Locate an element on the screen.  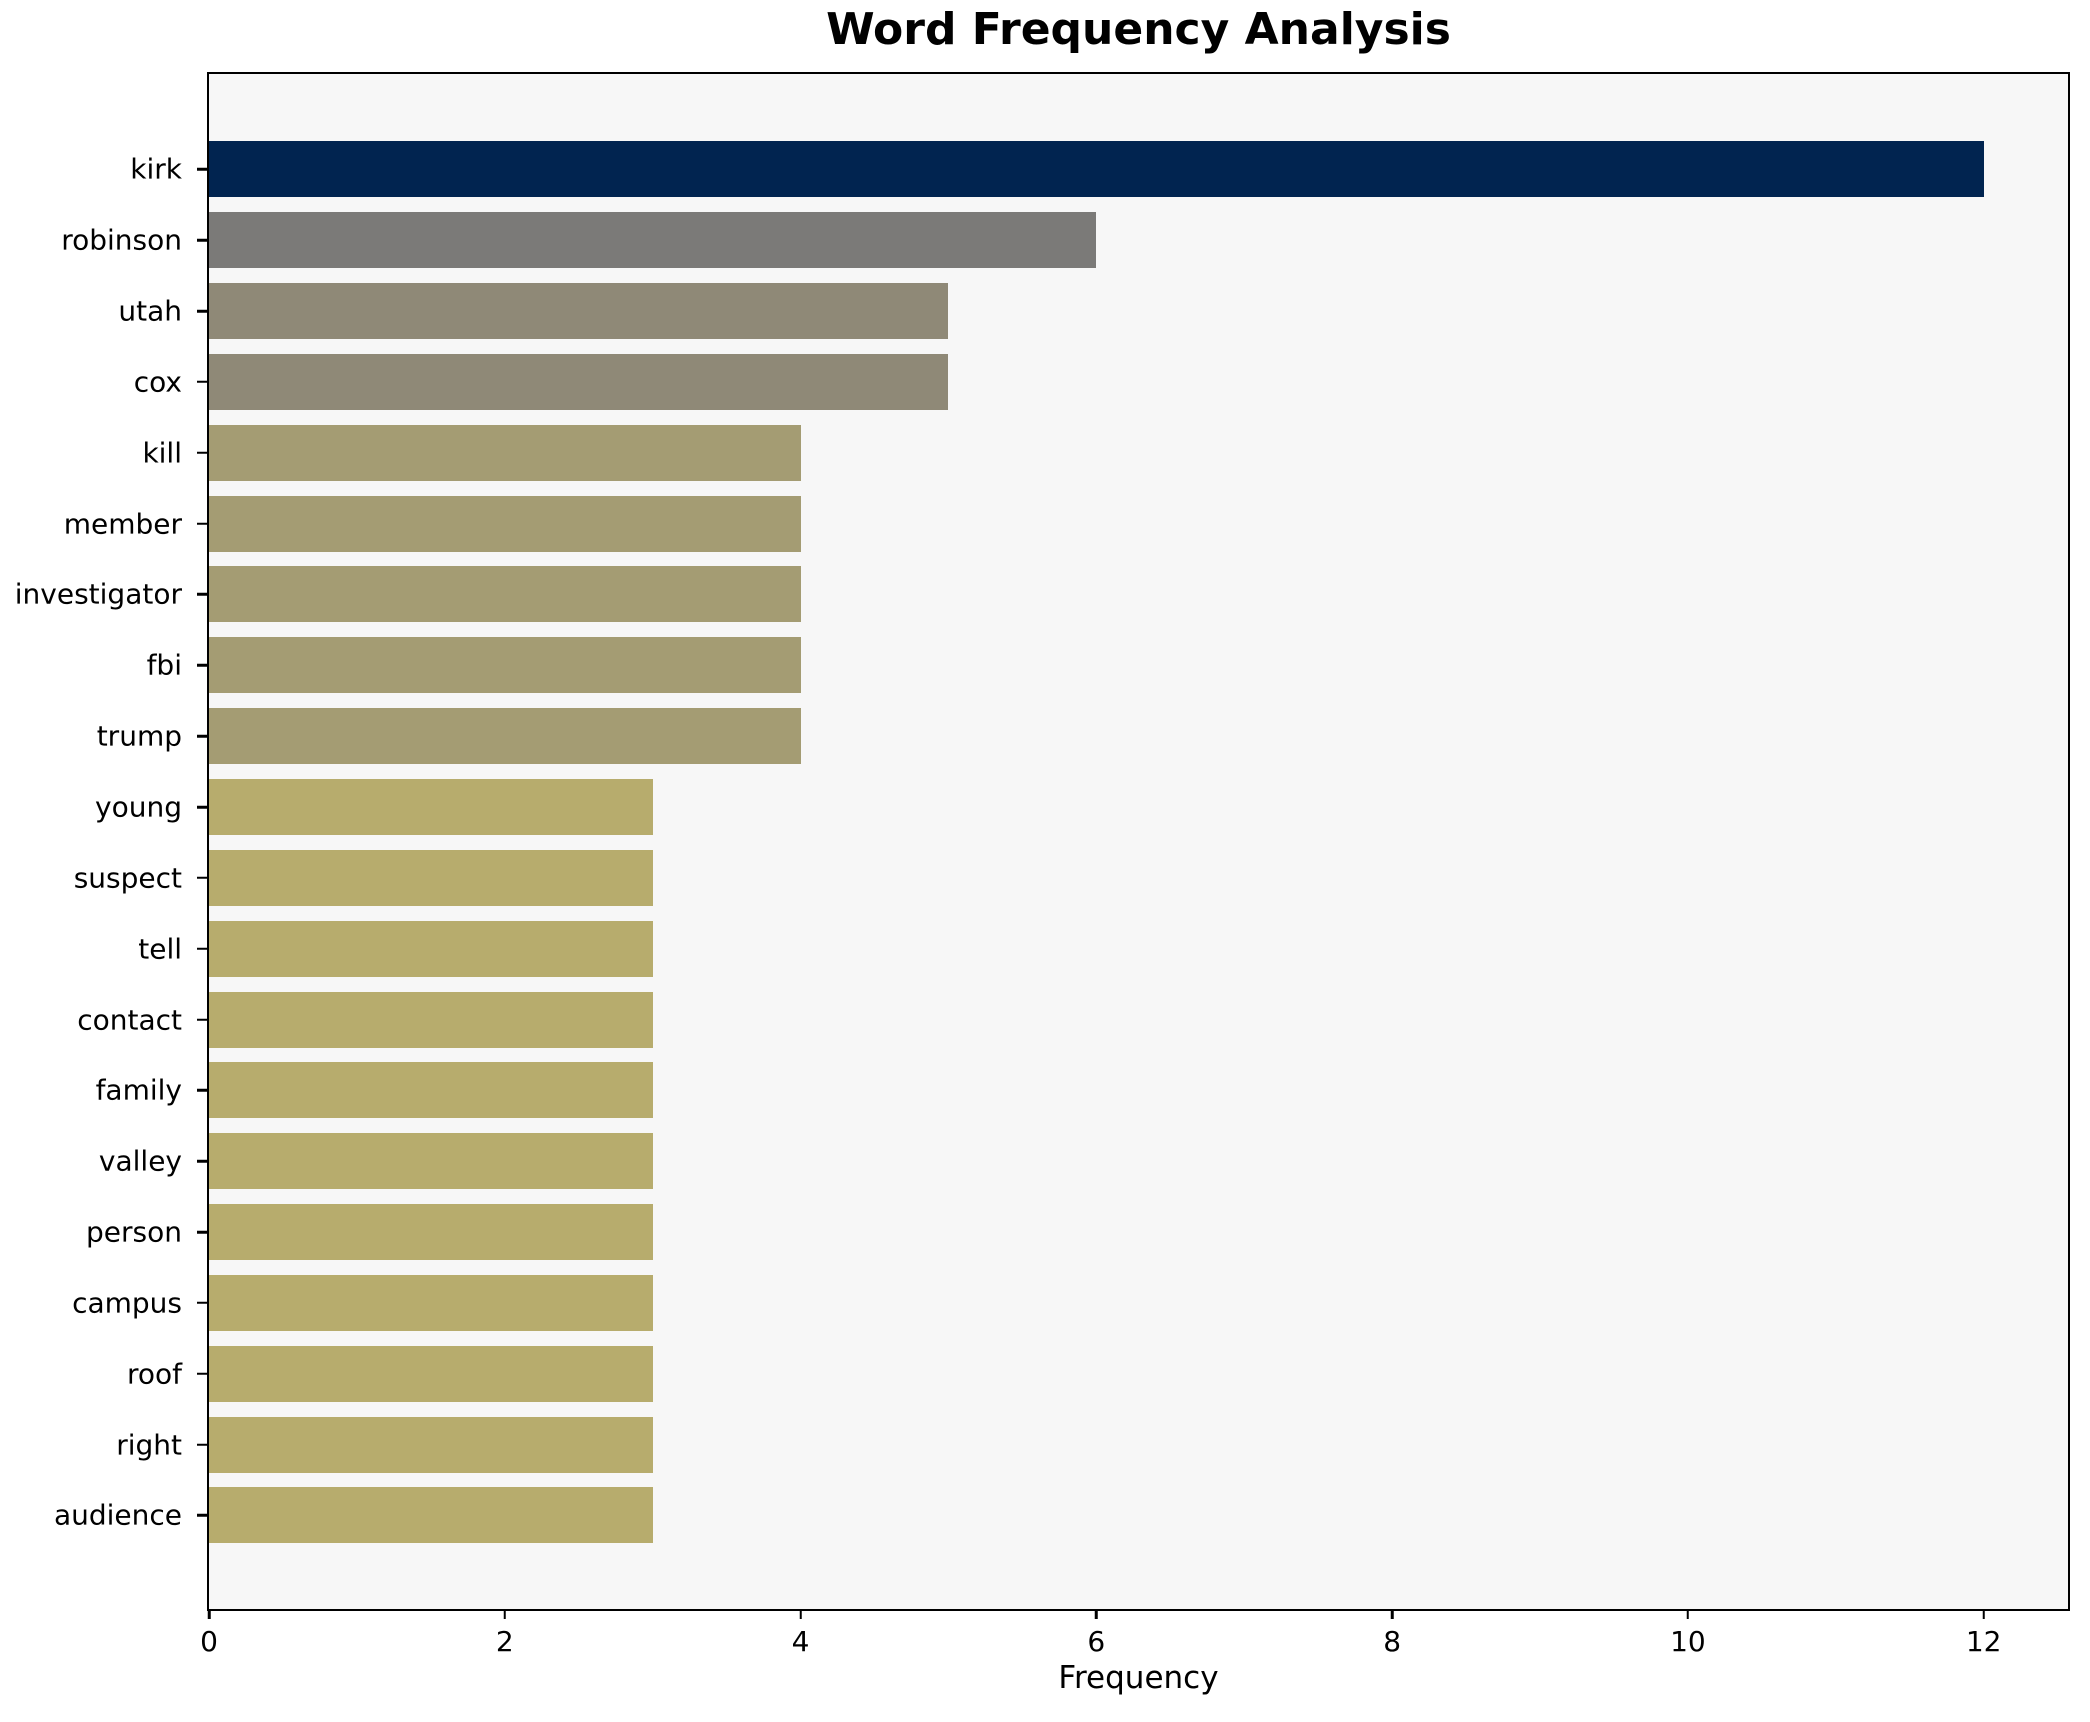
bar-row: fbi is located at coordinates (1107, 665).